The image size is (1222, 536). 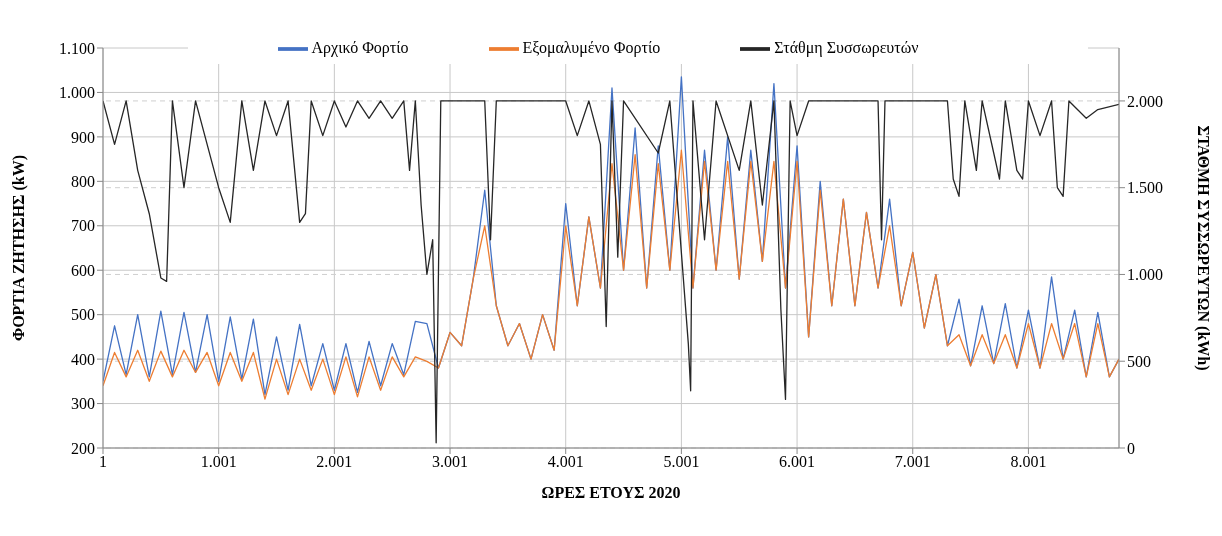 What do you see at coordinates (360, 47) in the screenshot?
I see `legend-label: Αρχικό Φορτίο` at bounding box center [360, 47].